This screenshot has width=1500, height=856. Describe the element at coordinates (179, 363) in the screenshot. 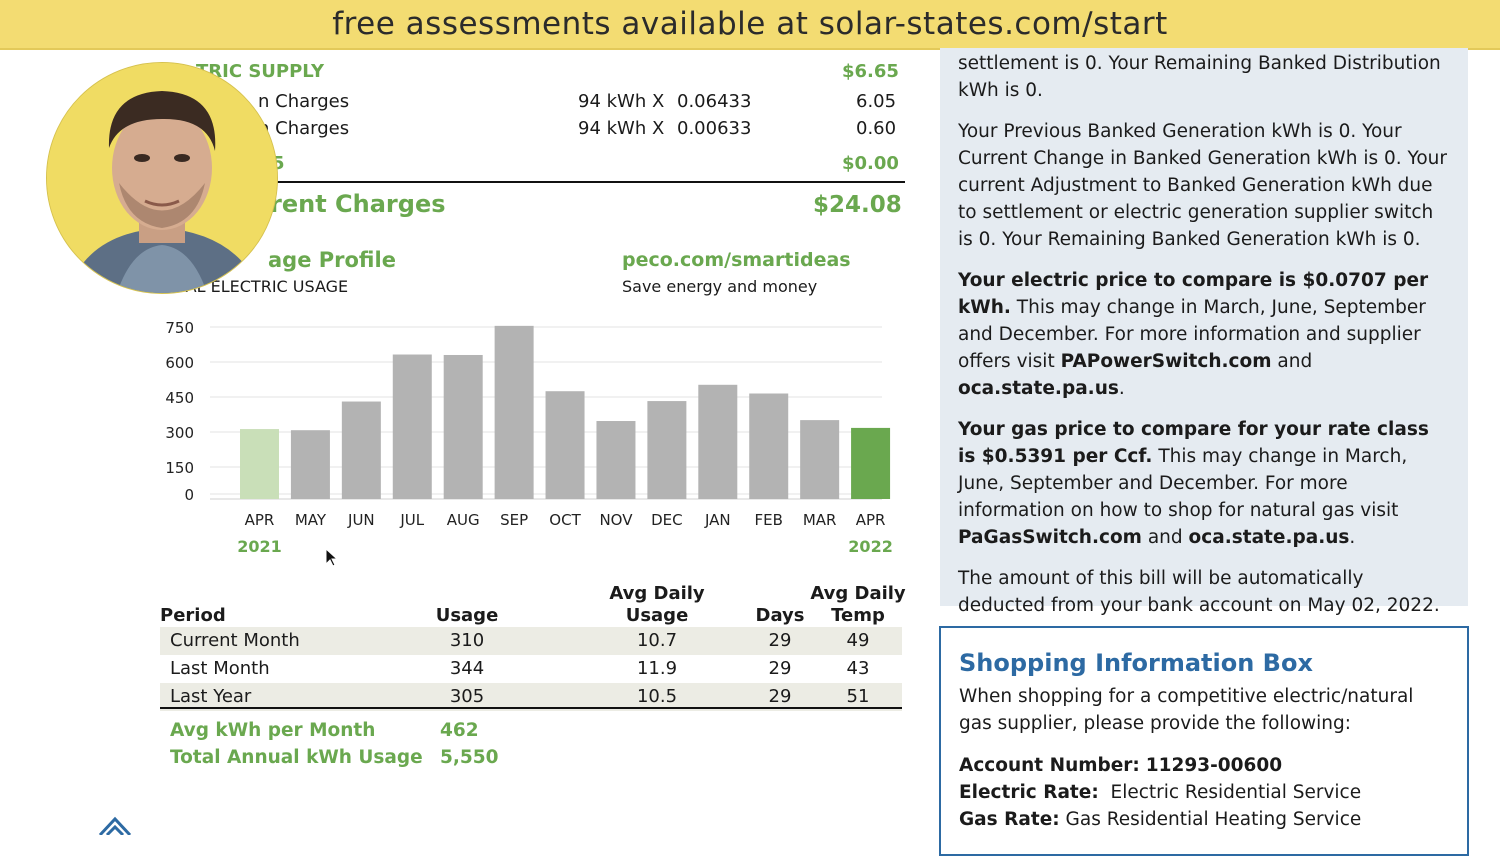

I see `y-tick-label: 600` at that location.